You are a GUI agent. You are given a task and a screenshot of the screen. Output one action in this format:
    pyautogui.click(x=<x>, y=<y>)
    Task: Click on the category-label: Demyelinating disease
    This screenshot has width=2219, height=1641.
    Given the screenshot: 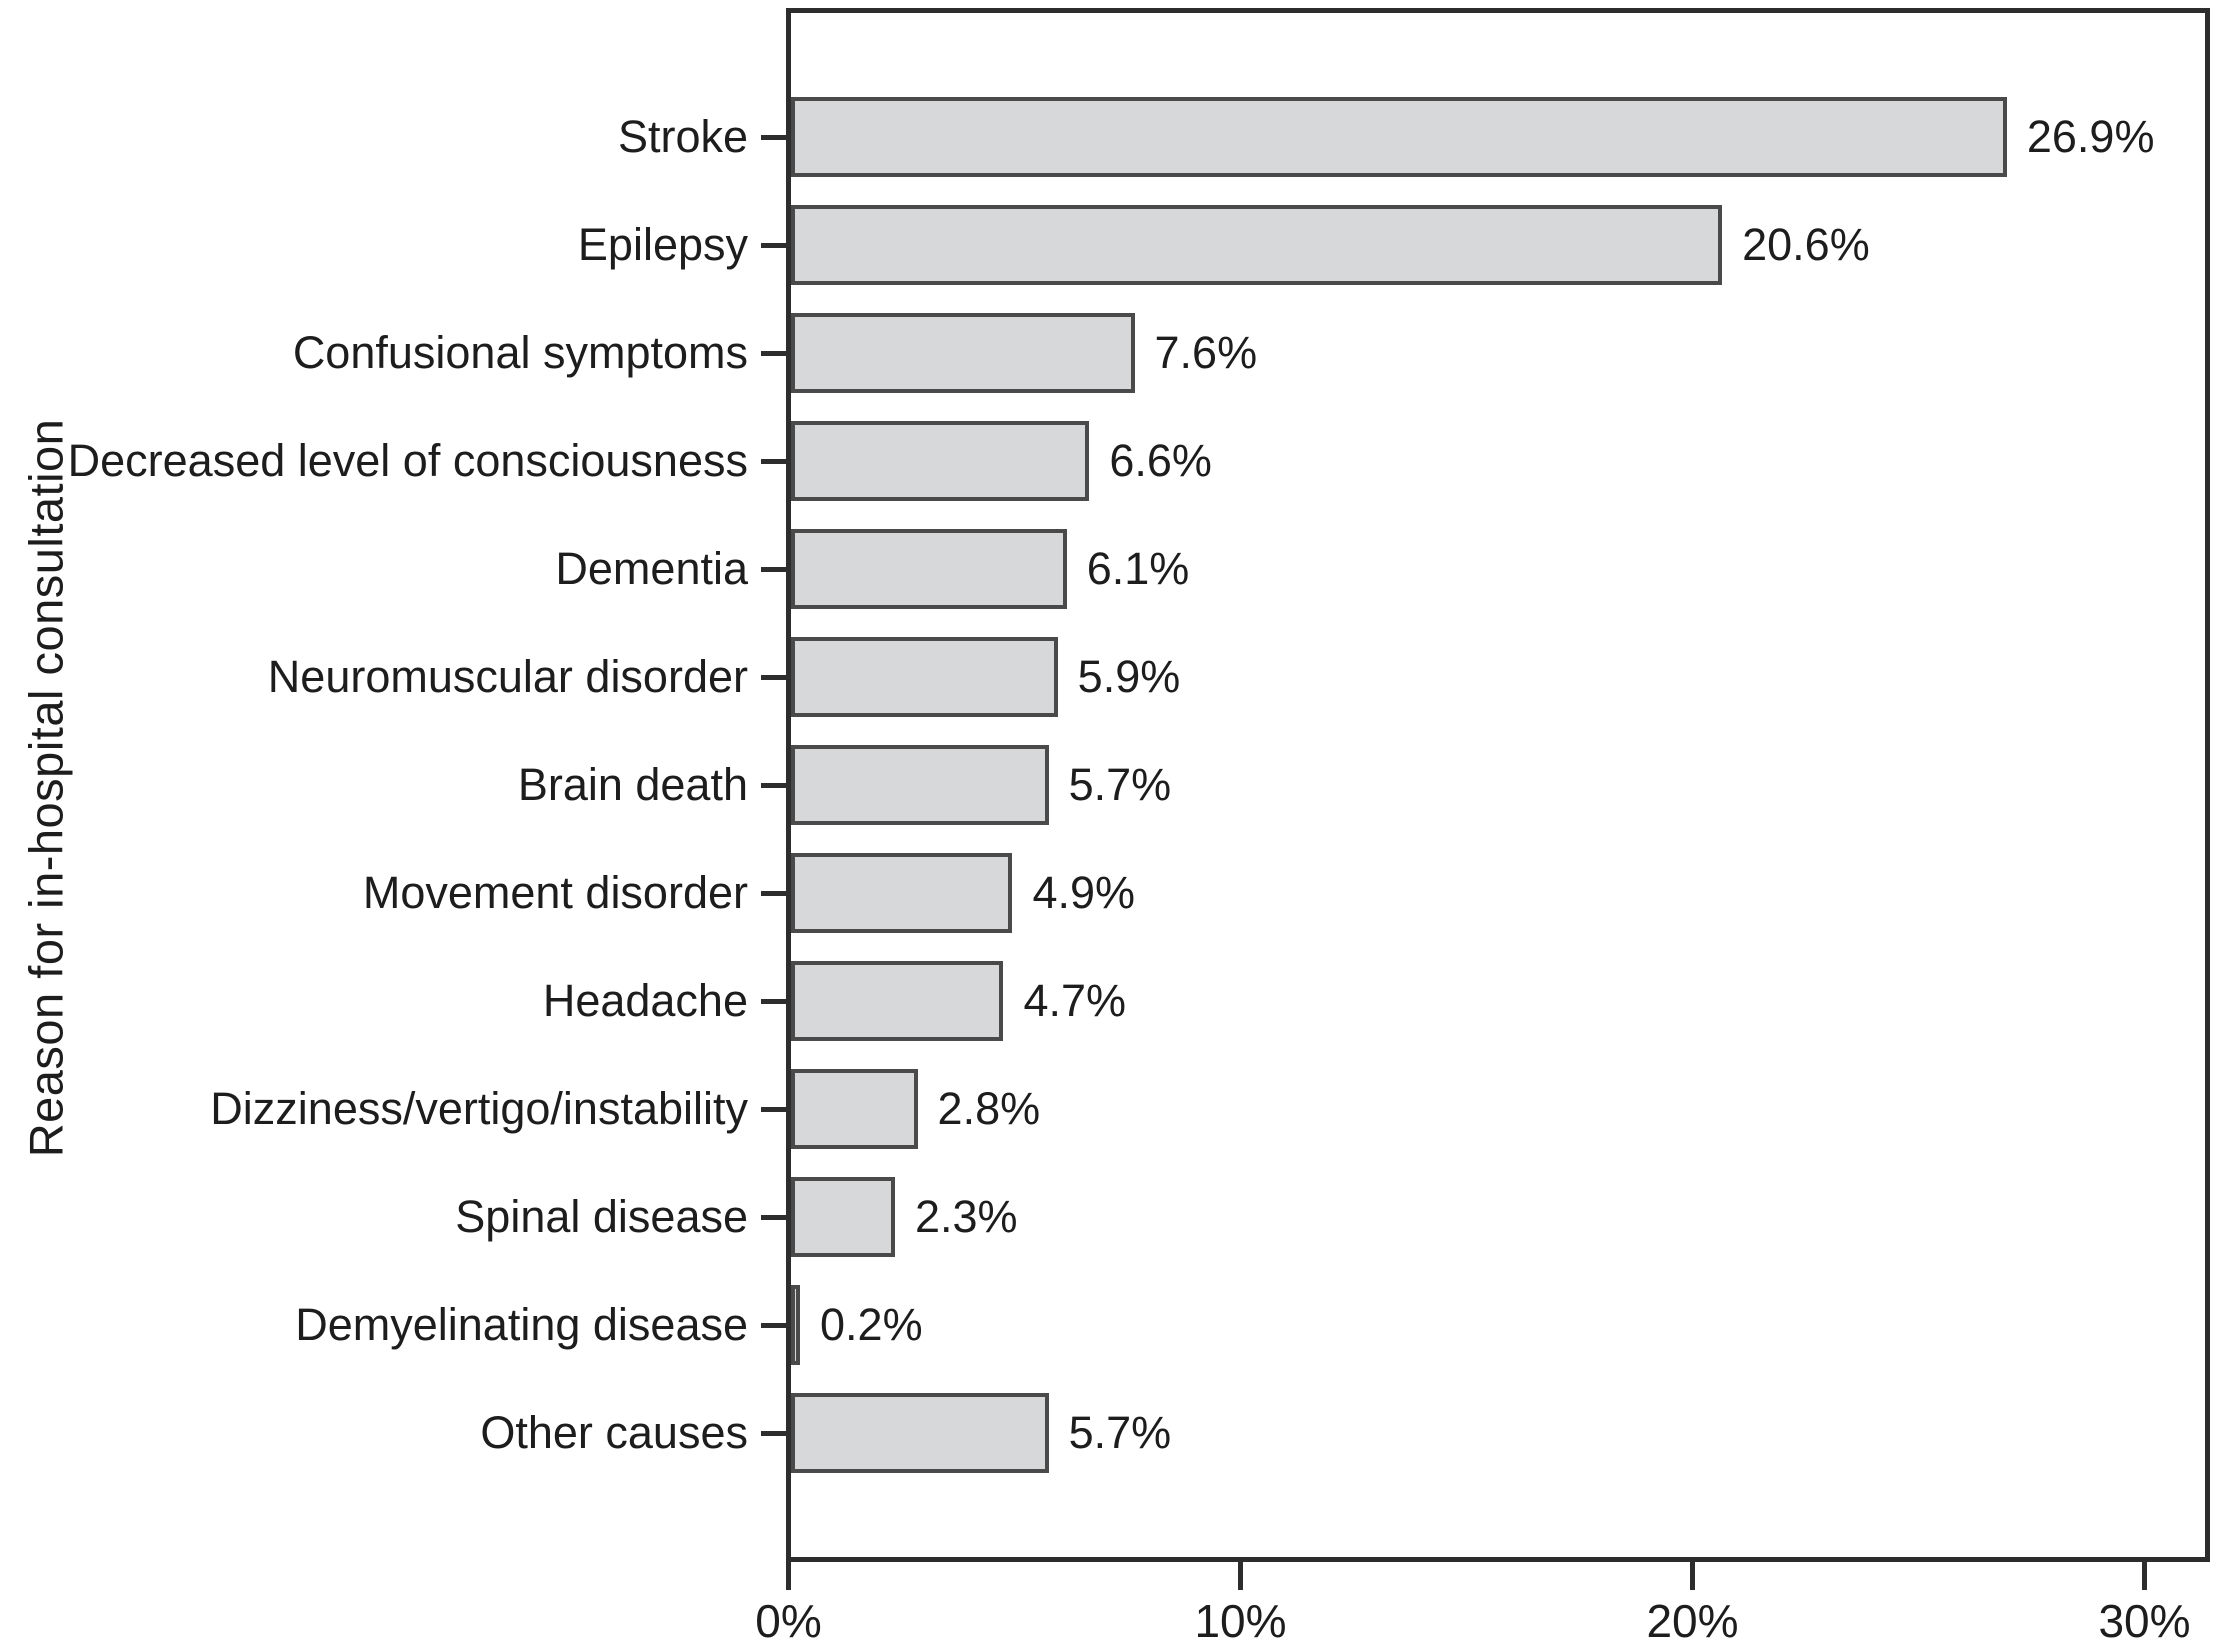 What is the action you would take?
    pyautogui.click(x=521, y=1324)
    